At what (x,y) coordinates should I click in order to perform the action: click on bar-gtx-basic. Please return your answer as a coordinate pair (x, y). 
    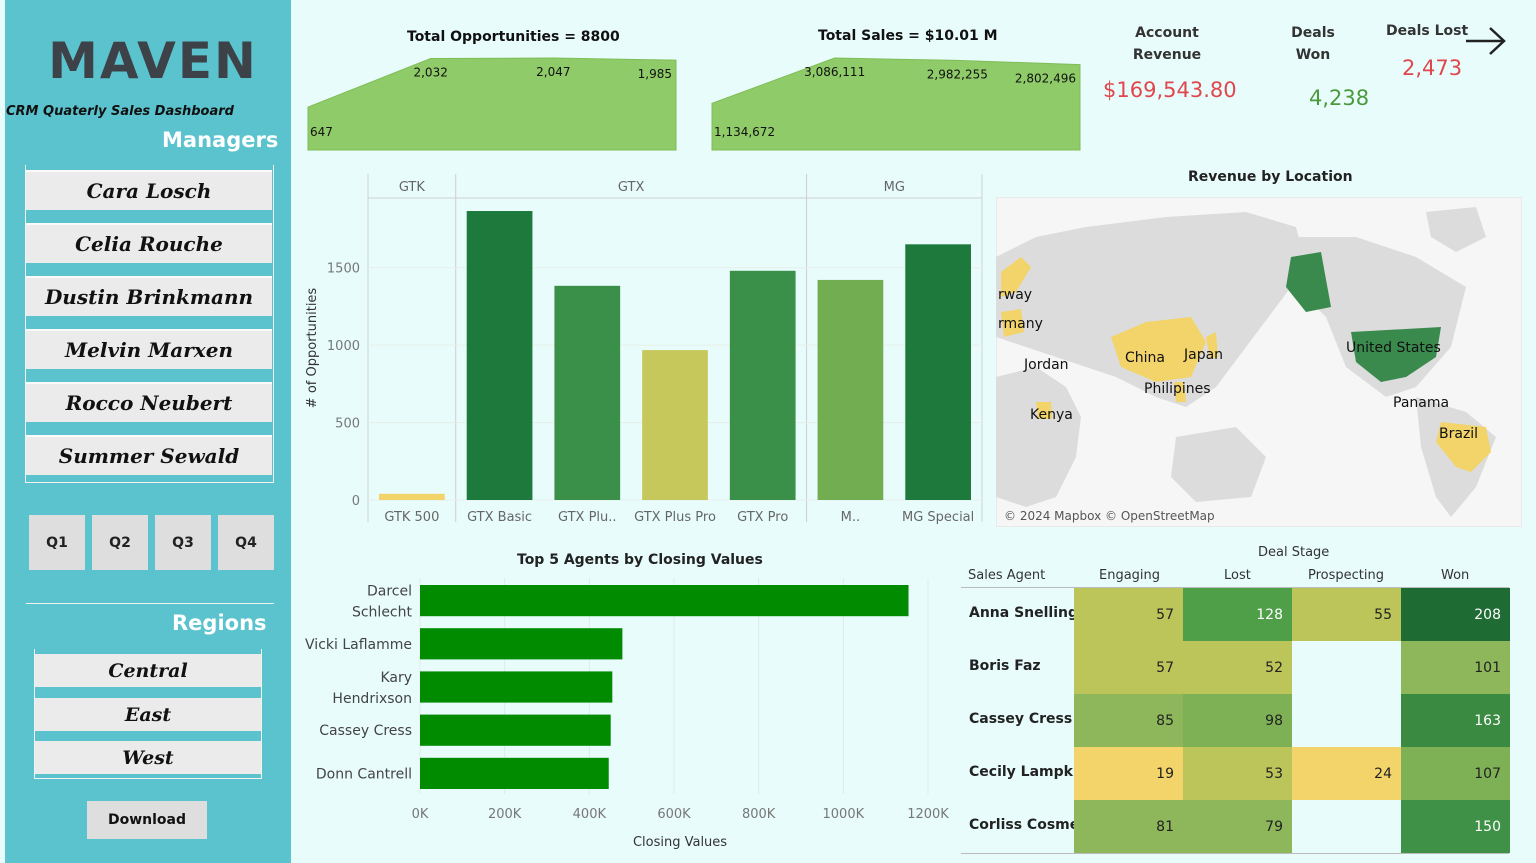
    Looking at the image, I should click on (499, 356).